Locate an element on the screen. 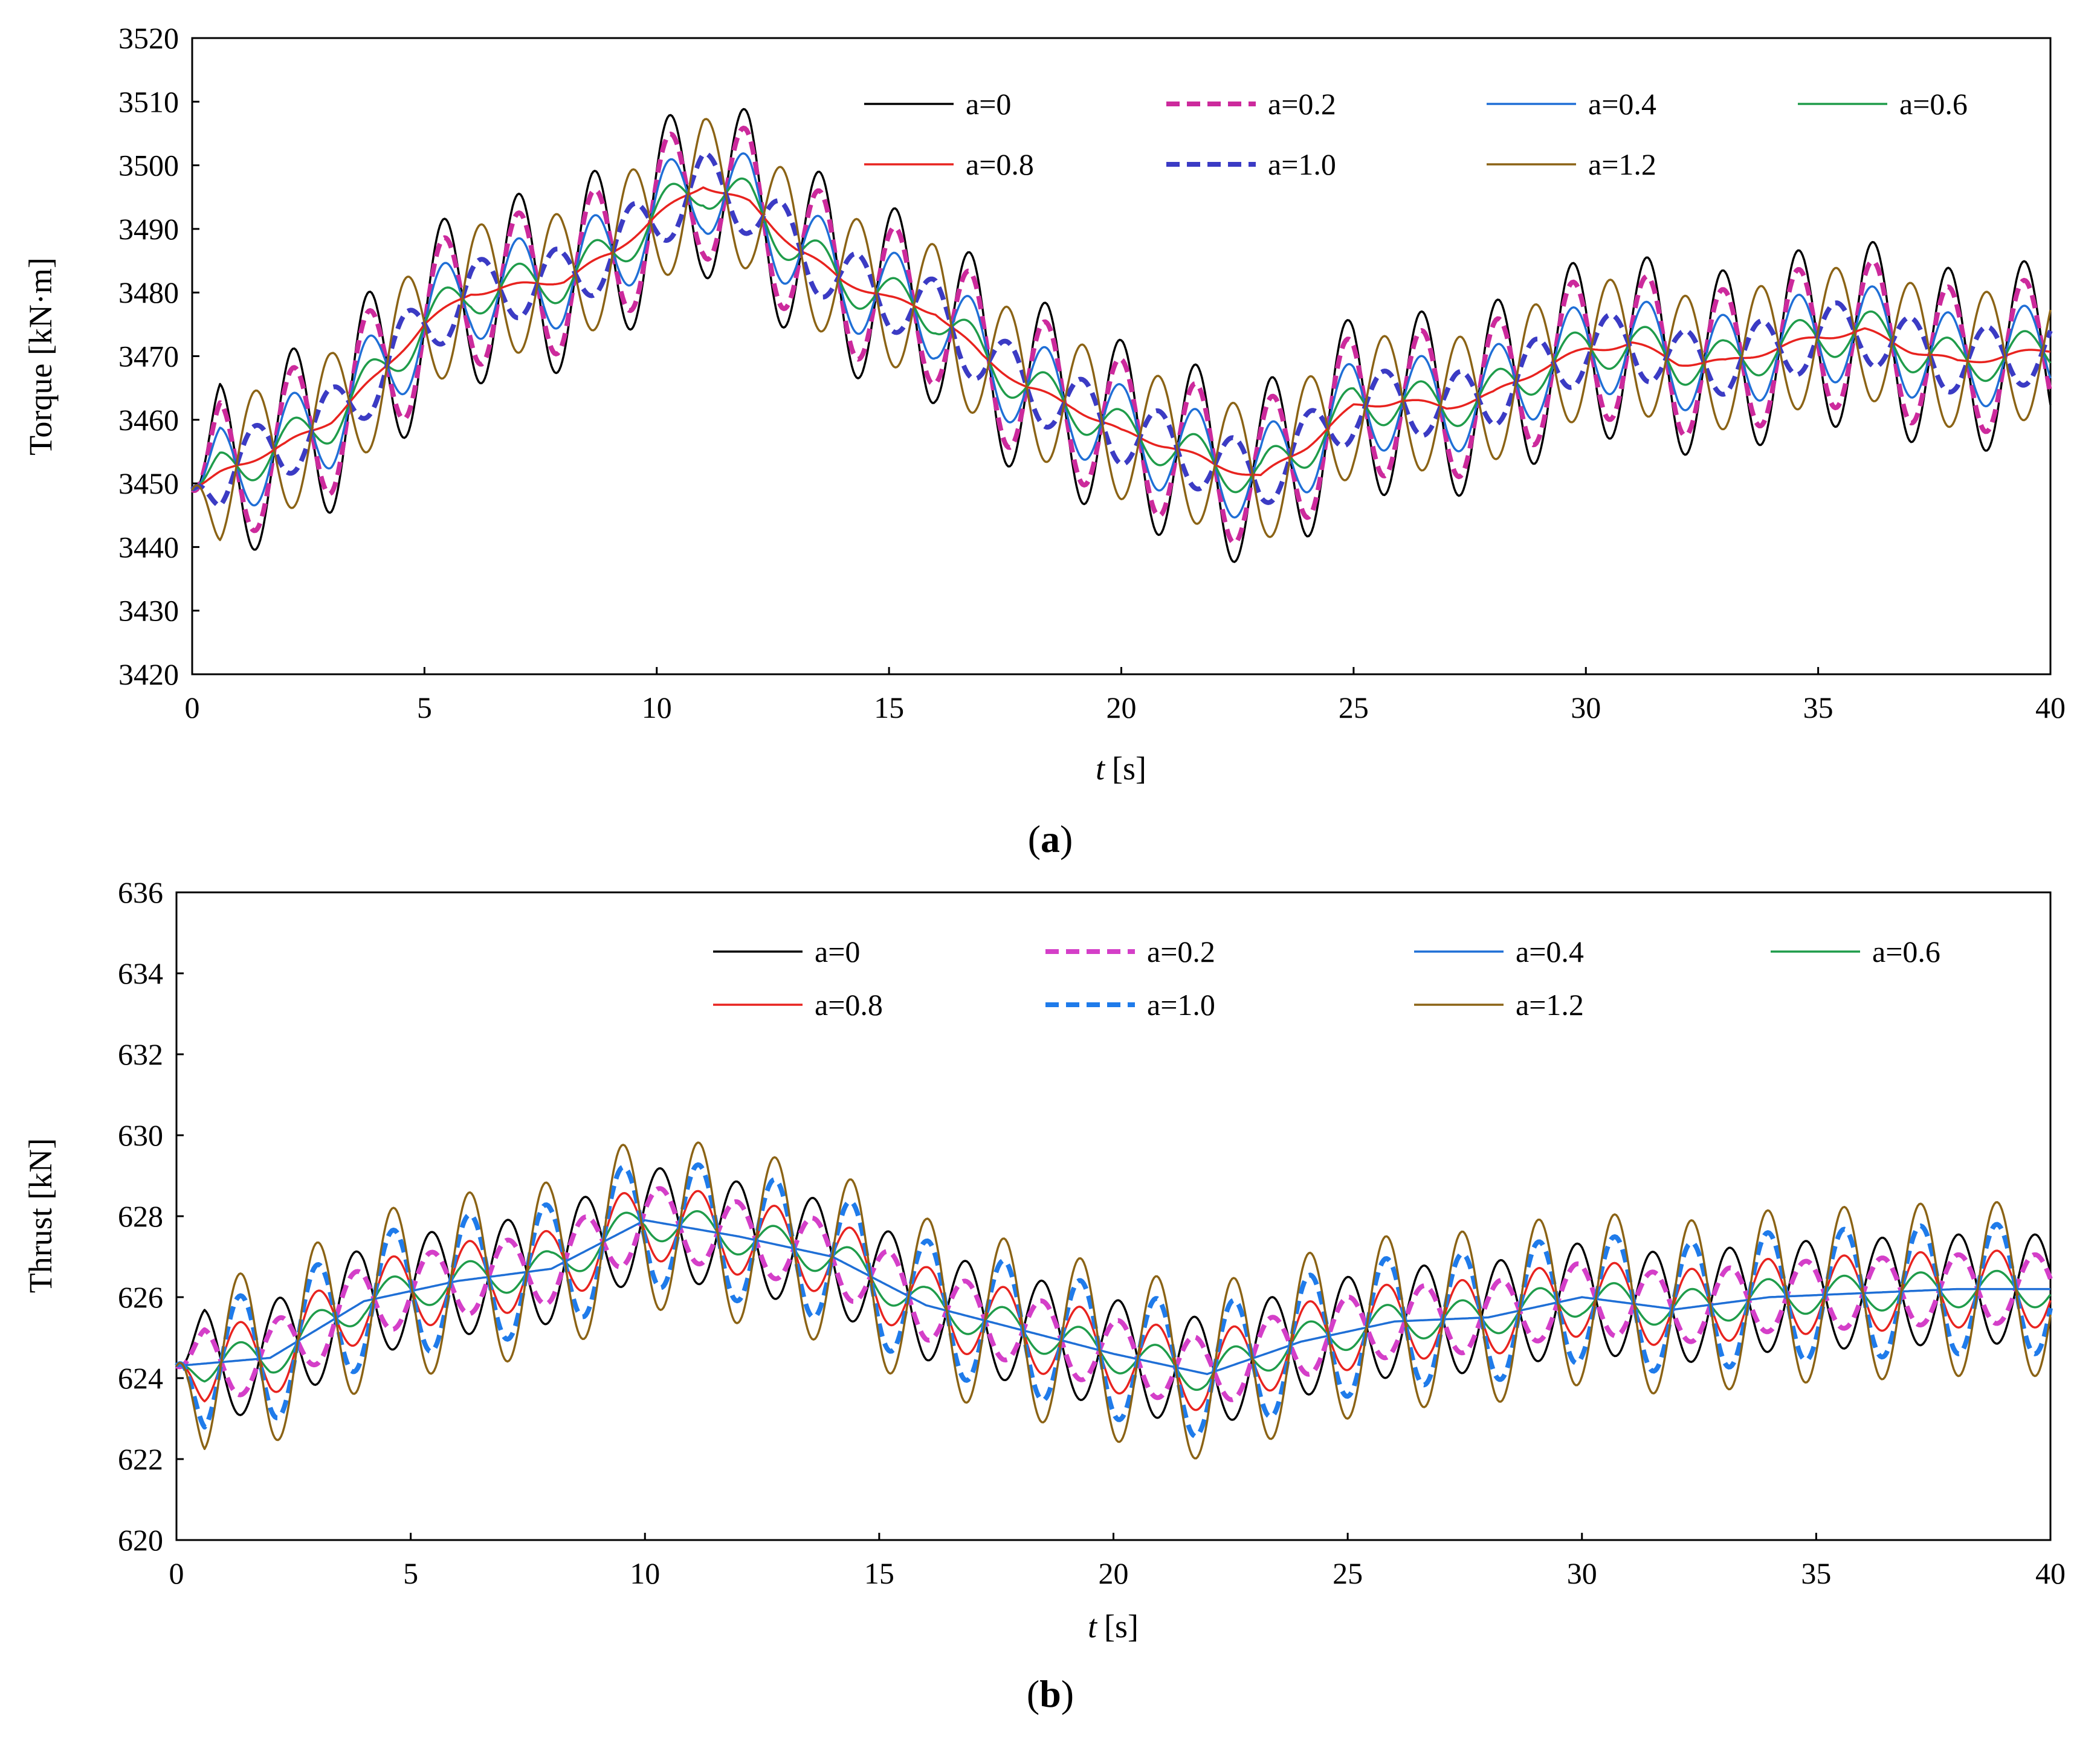 The width and height of the screenshot is (2100, 1737). y-tick-label: 620 is located at coordinates (140, 1540).